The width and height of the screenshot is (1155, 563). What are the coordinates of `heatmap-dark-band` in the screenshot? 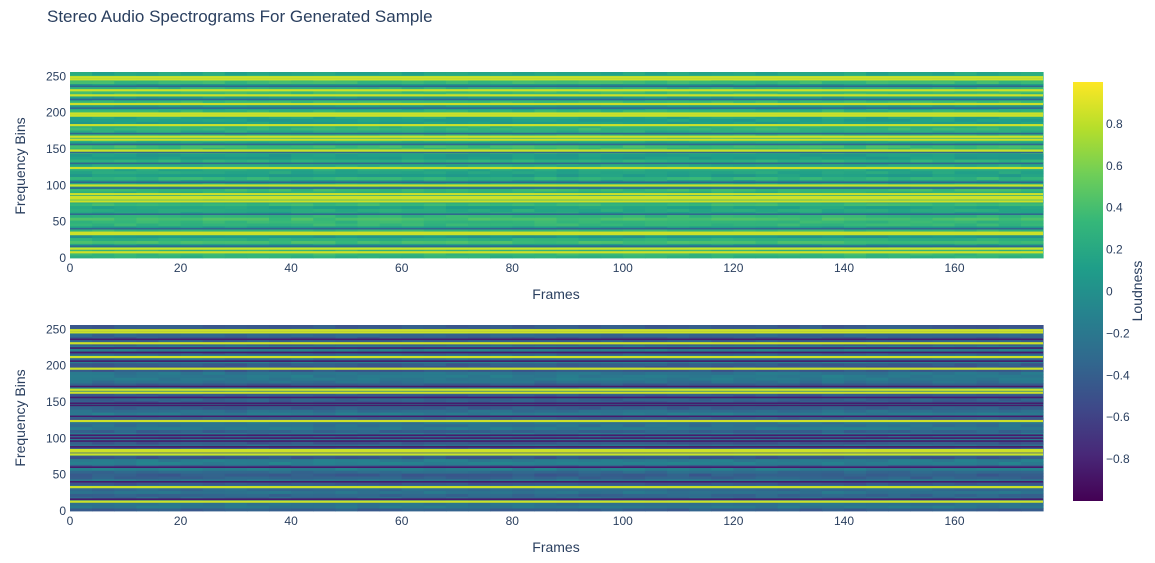 It's located at (556, 144).